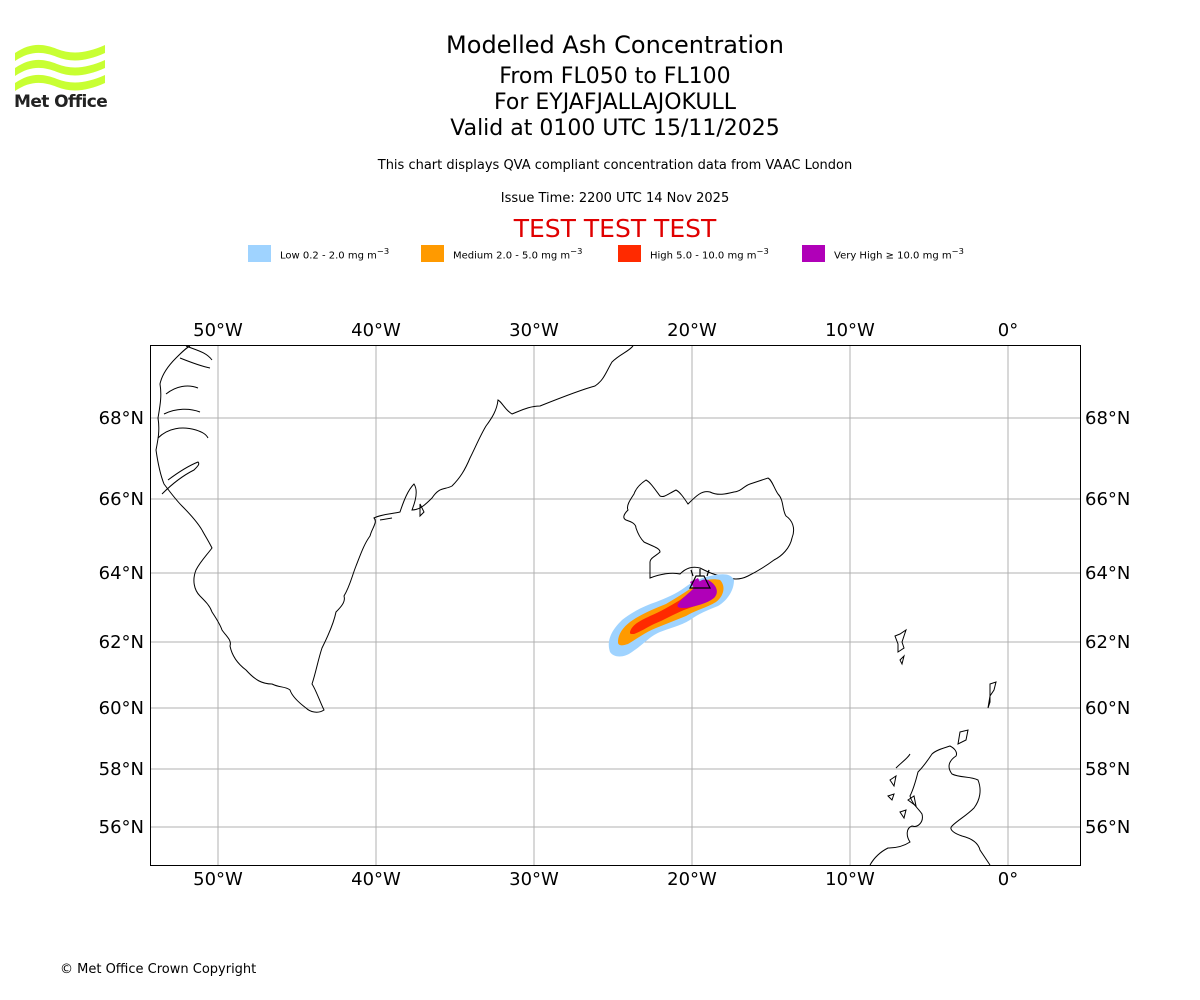 The image size is (1200, 1000). Describe the element at coordinates (328, 256) in the screenshot. I see `legend-label-low: Low 0.2 - 2.0 mg m` at that location.